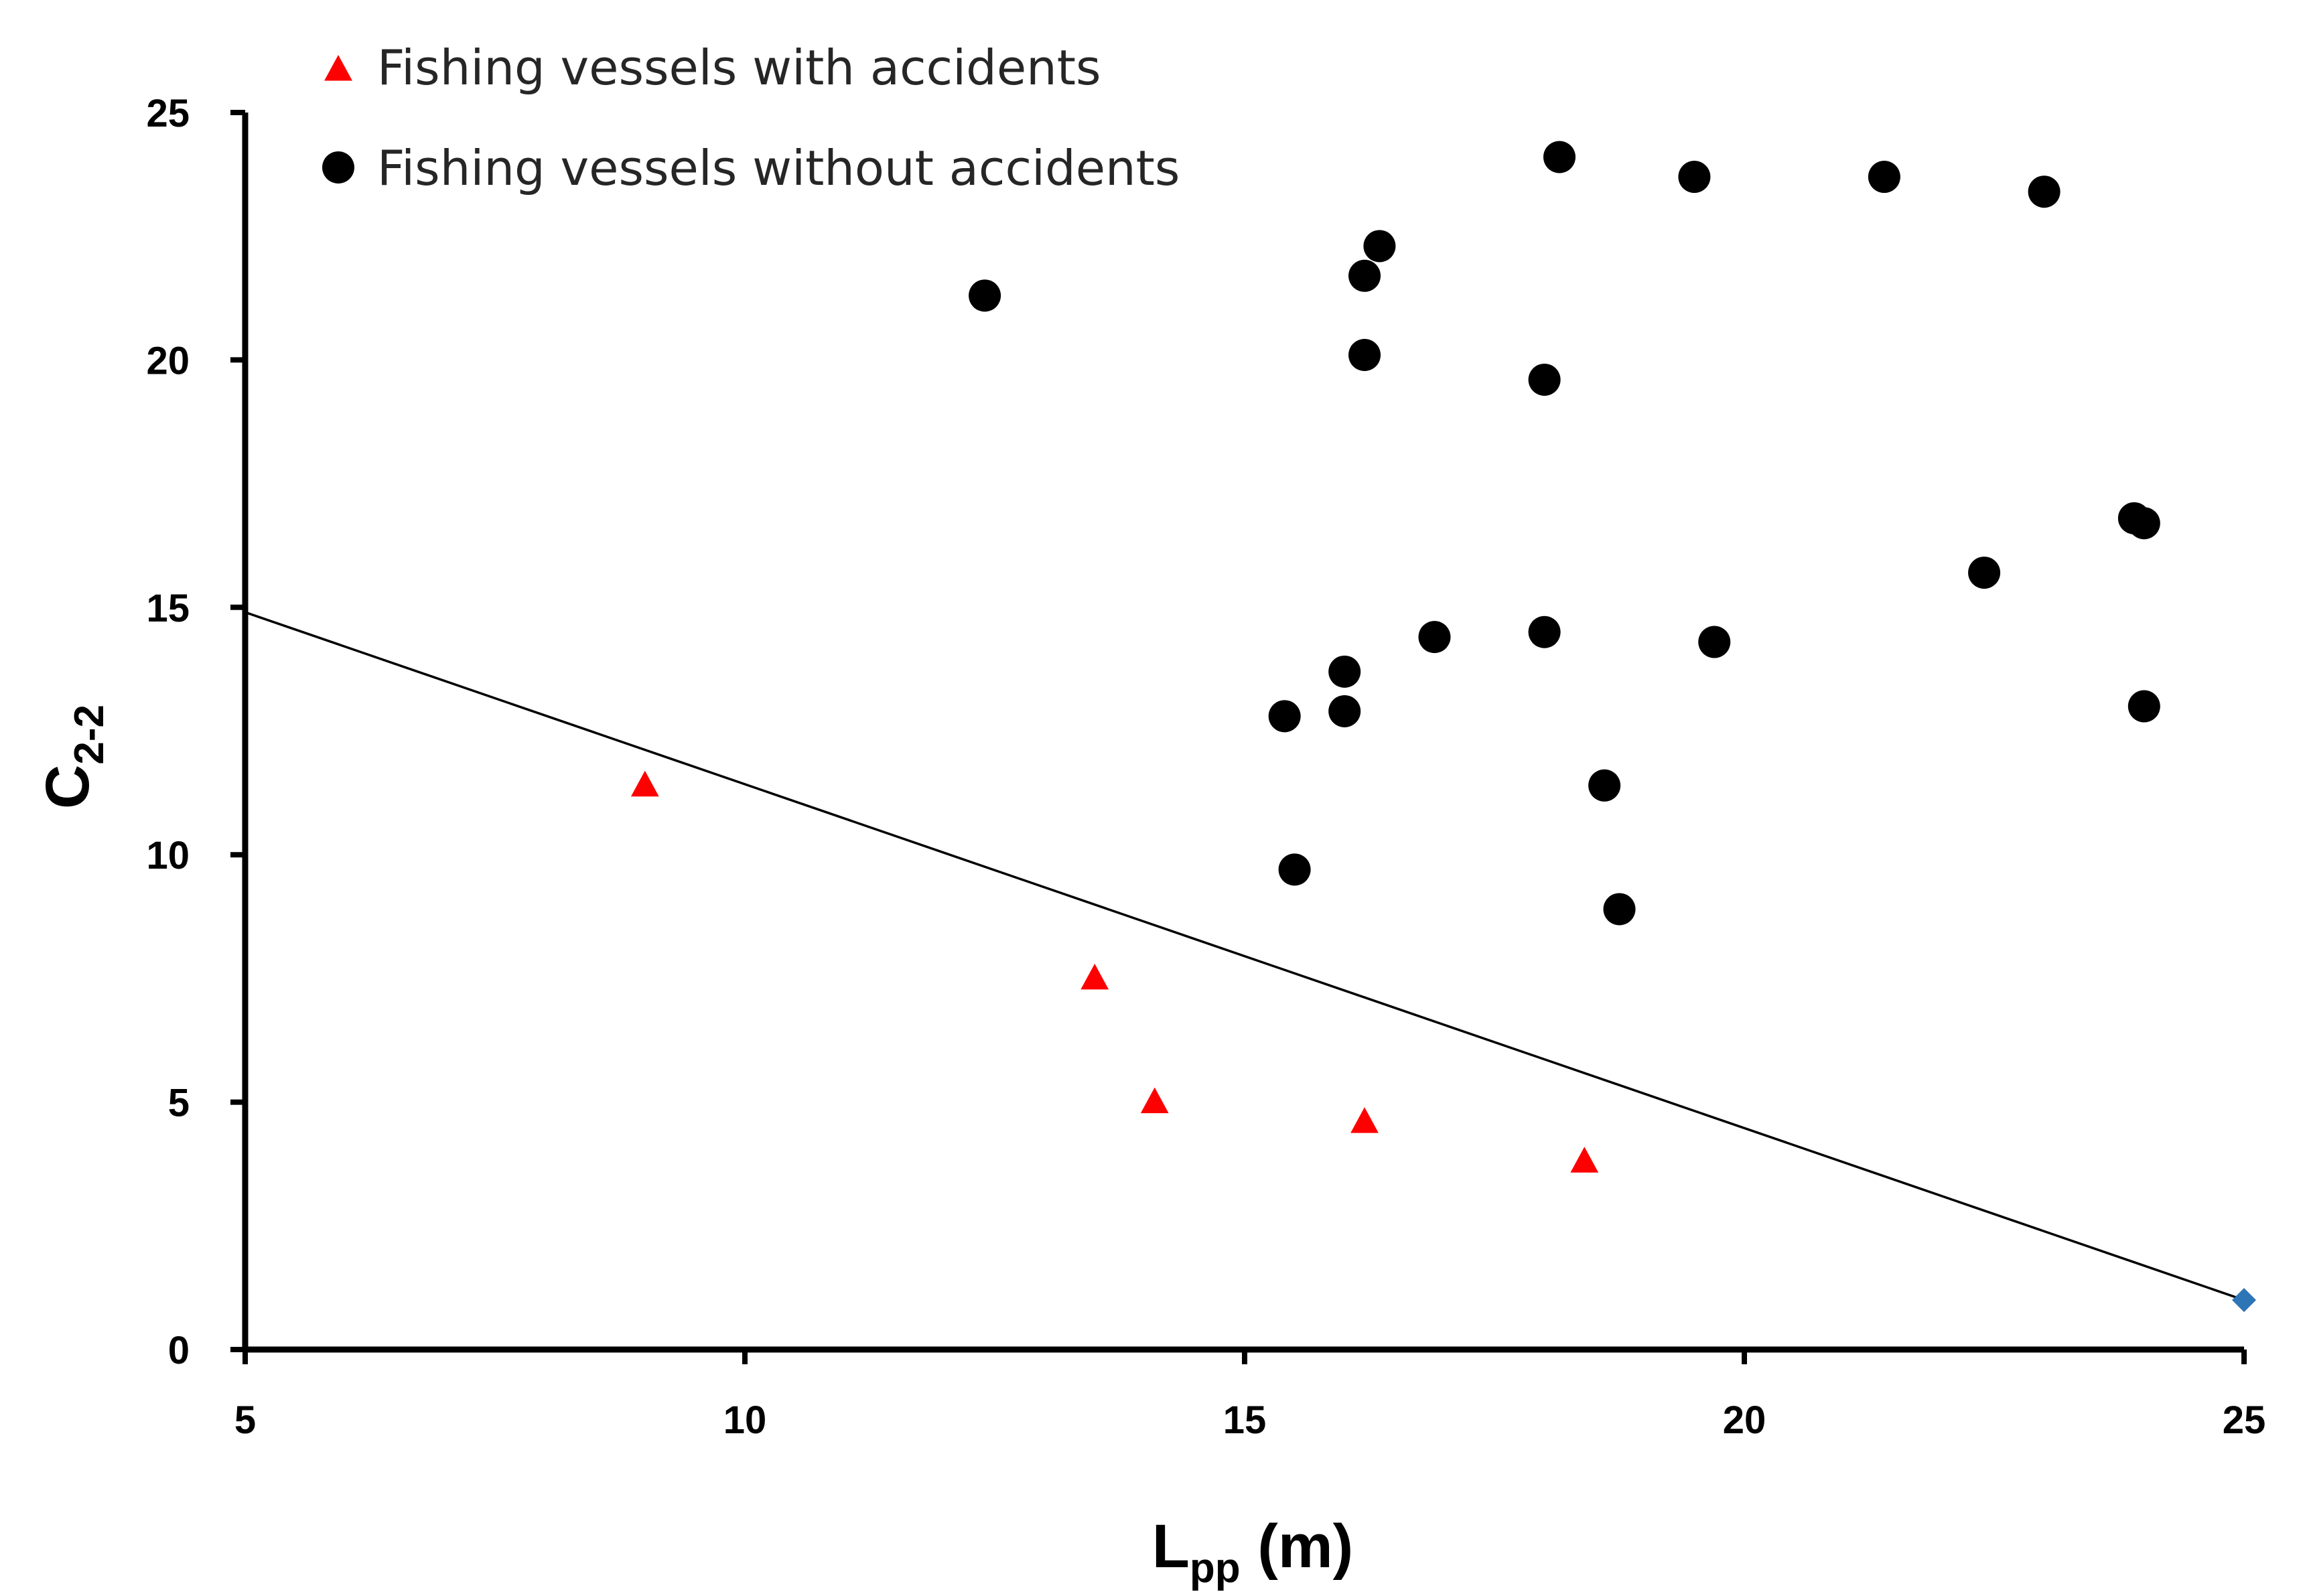  What do you see at coordinates (739, 68) in the screenshot?
I see `legend-label-accidents: Fishing vessels with accidents` at bounding box center [739, 68].